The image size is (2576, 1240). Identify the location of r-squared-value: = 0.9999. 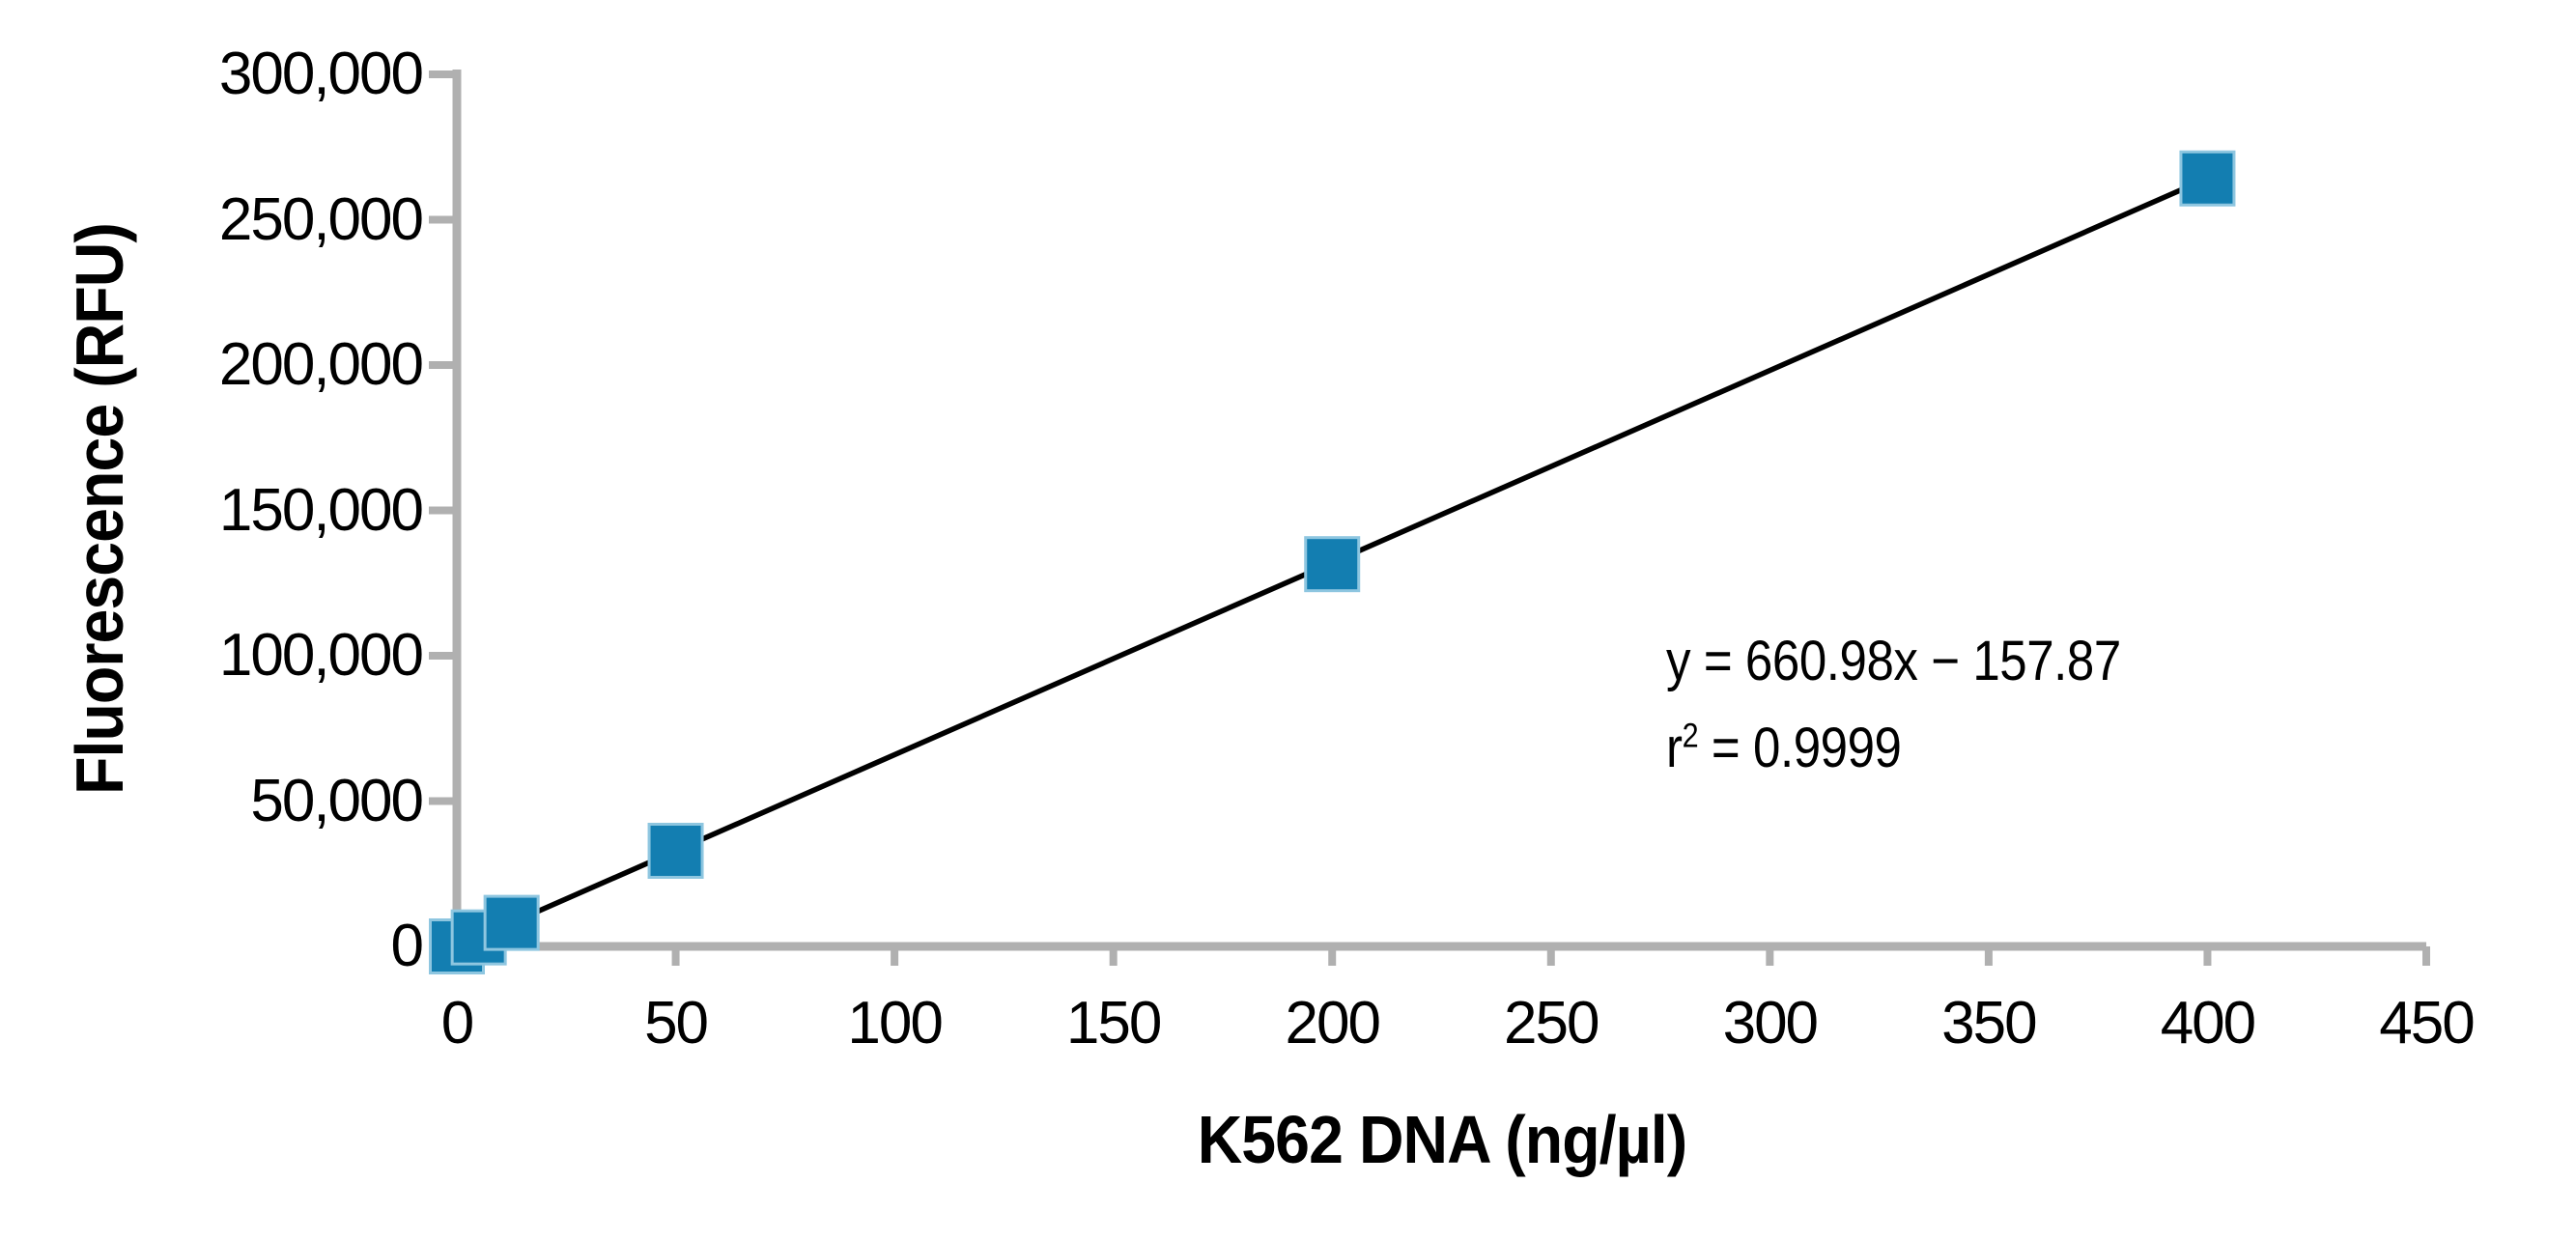
(1800, 748).